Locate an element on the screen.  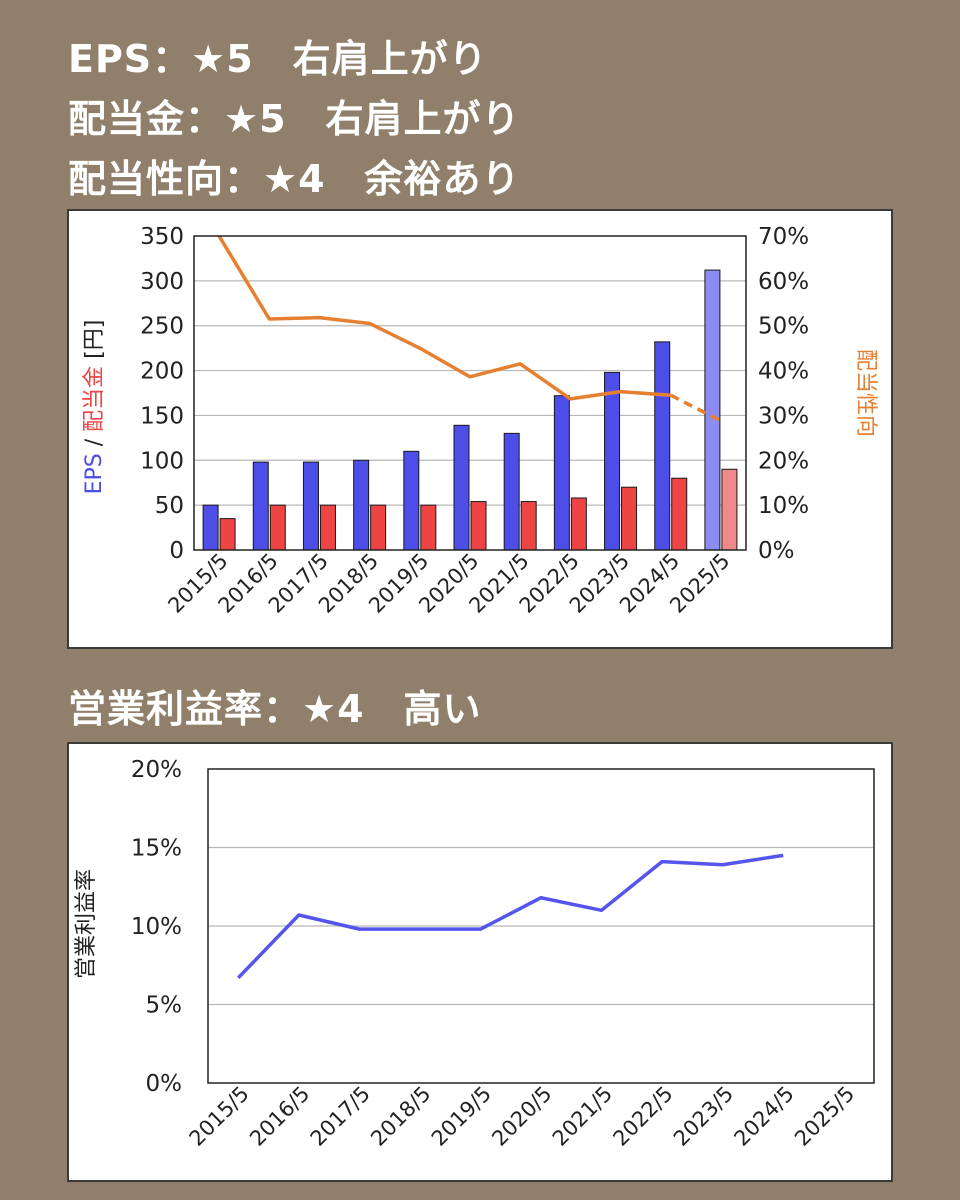
y2-tick-label: 70% is located at coordinates (783, 237).